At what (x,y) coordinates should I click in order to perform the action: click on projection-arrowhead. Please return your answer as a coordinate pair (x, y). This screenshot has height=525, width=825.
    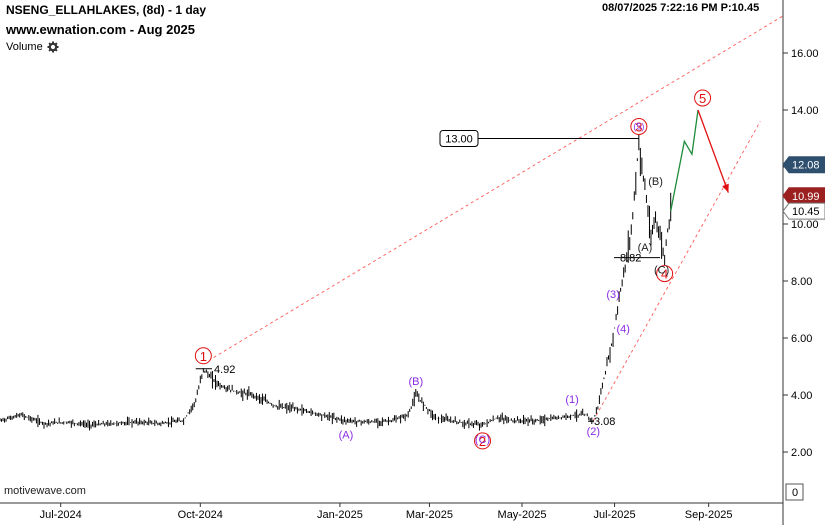
    Looking at the image, I should click on (725, 188).